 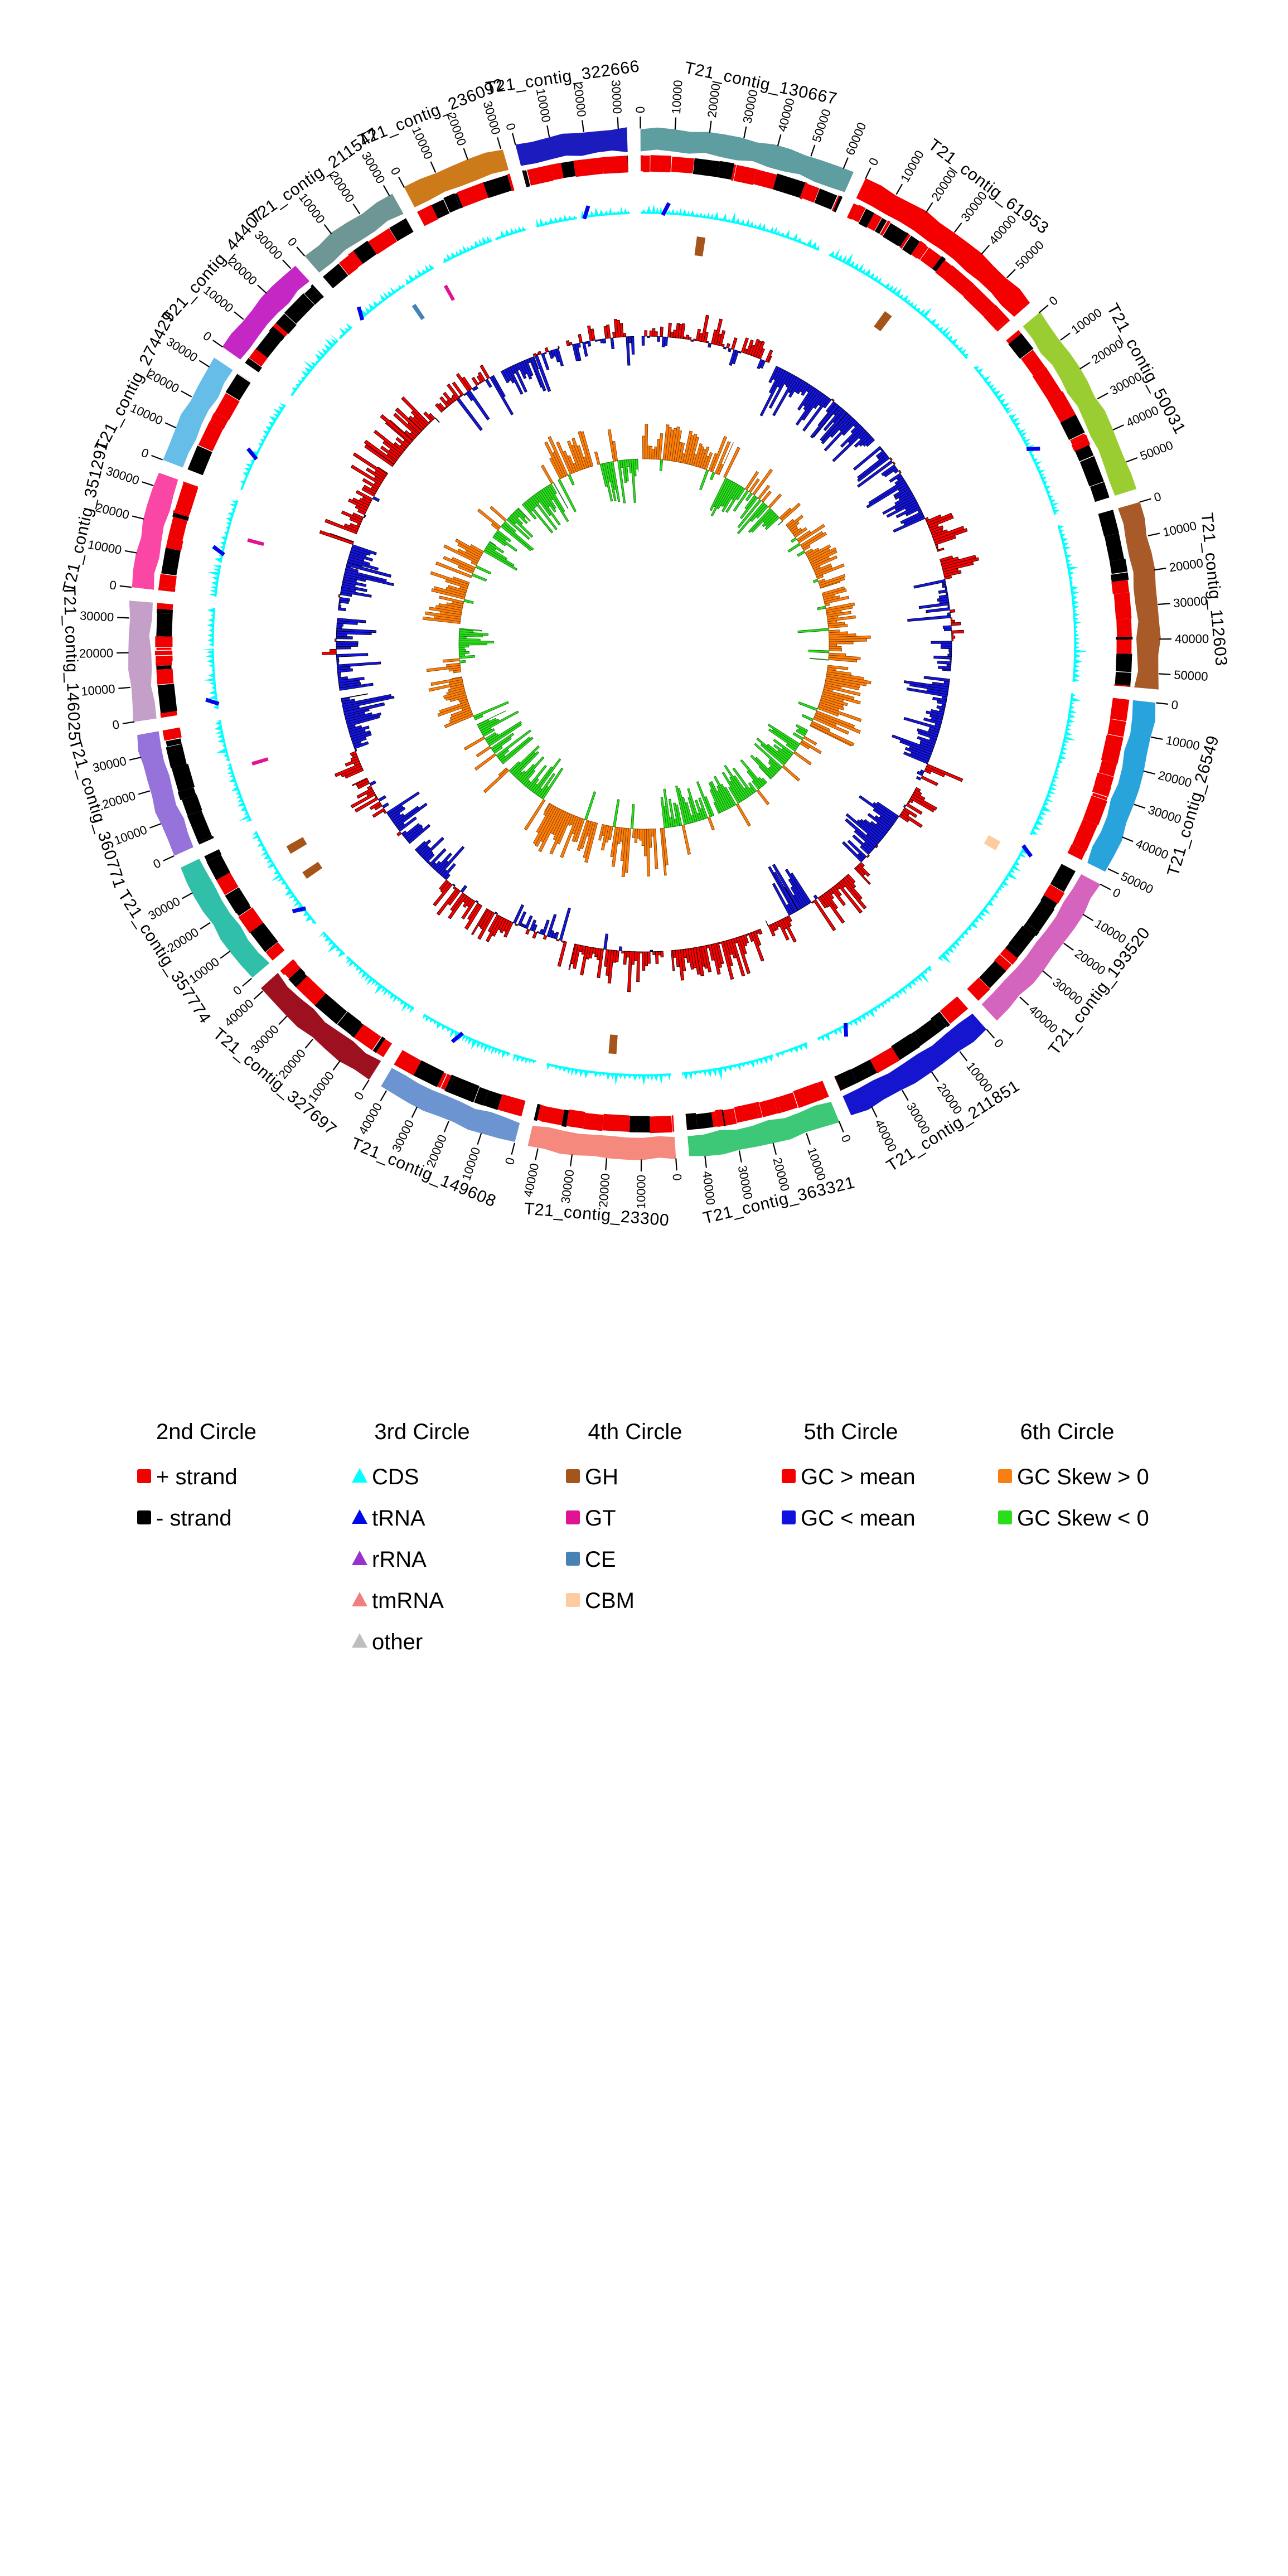 I want to click on svg-text: 40000, so click(x=1192, y=639).